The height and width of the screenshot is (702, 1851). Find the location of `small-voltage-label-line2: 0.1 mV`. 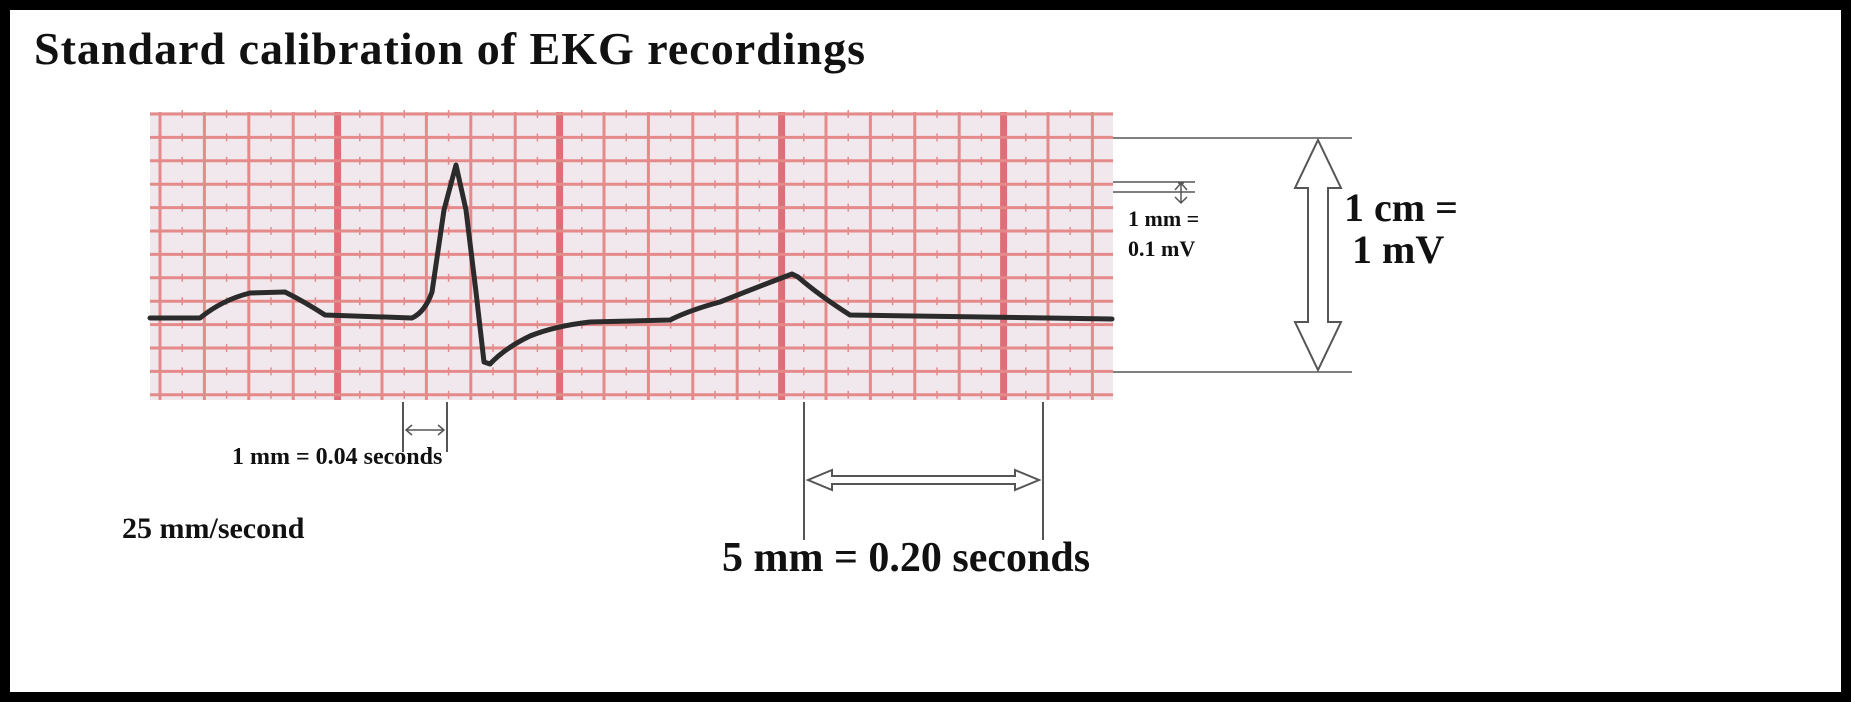

small-voltage-label-line2: 0.1 mV is located at coordinates (1162, 248).